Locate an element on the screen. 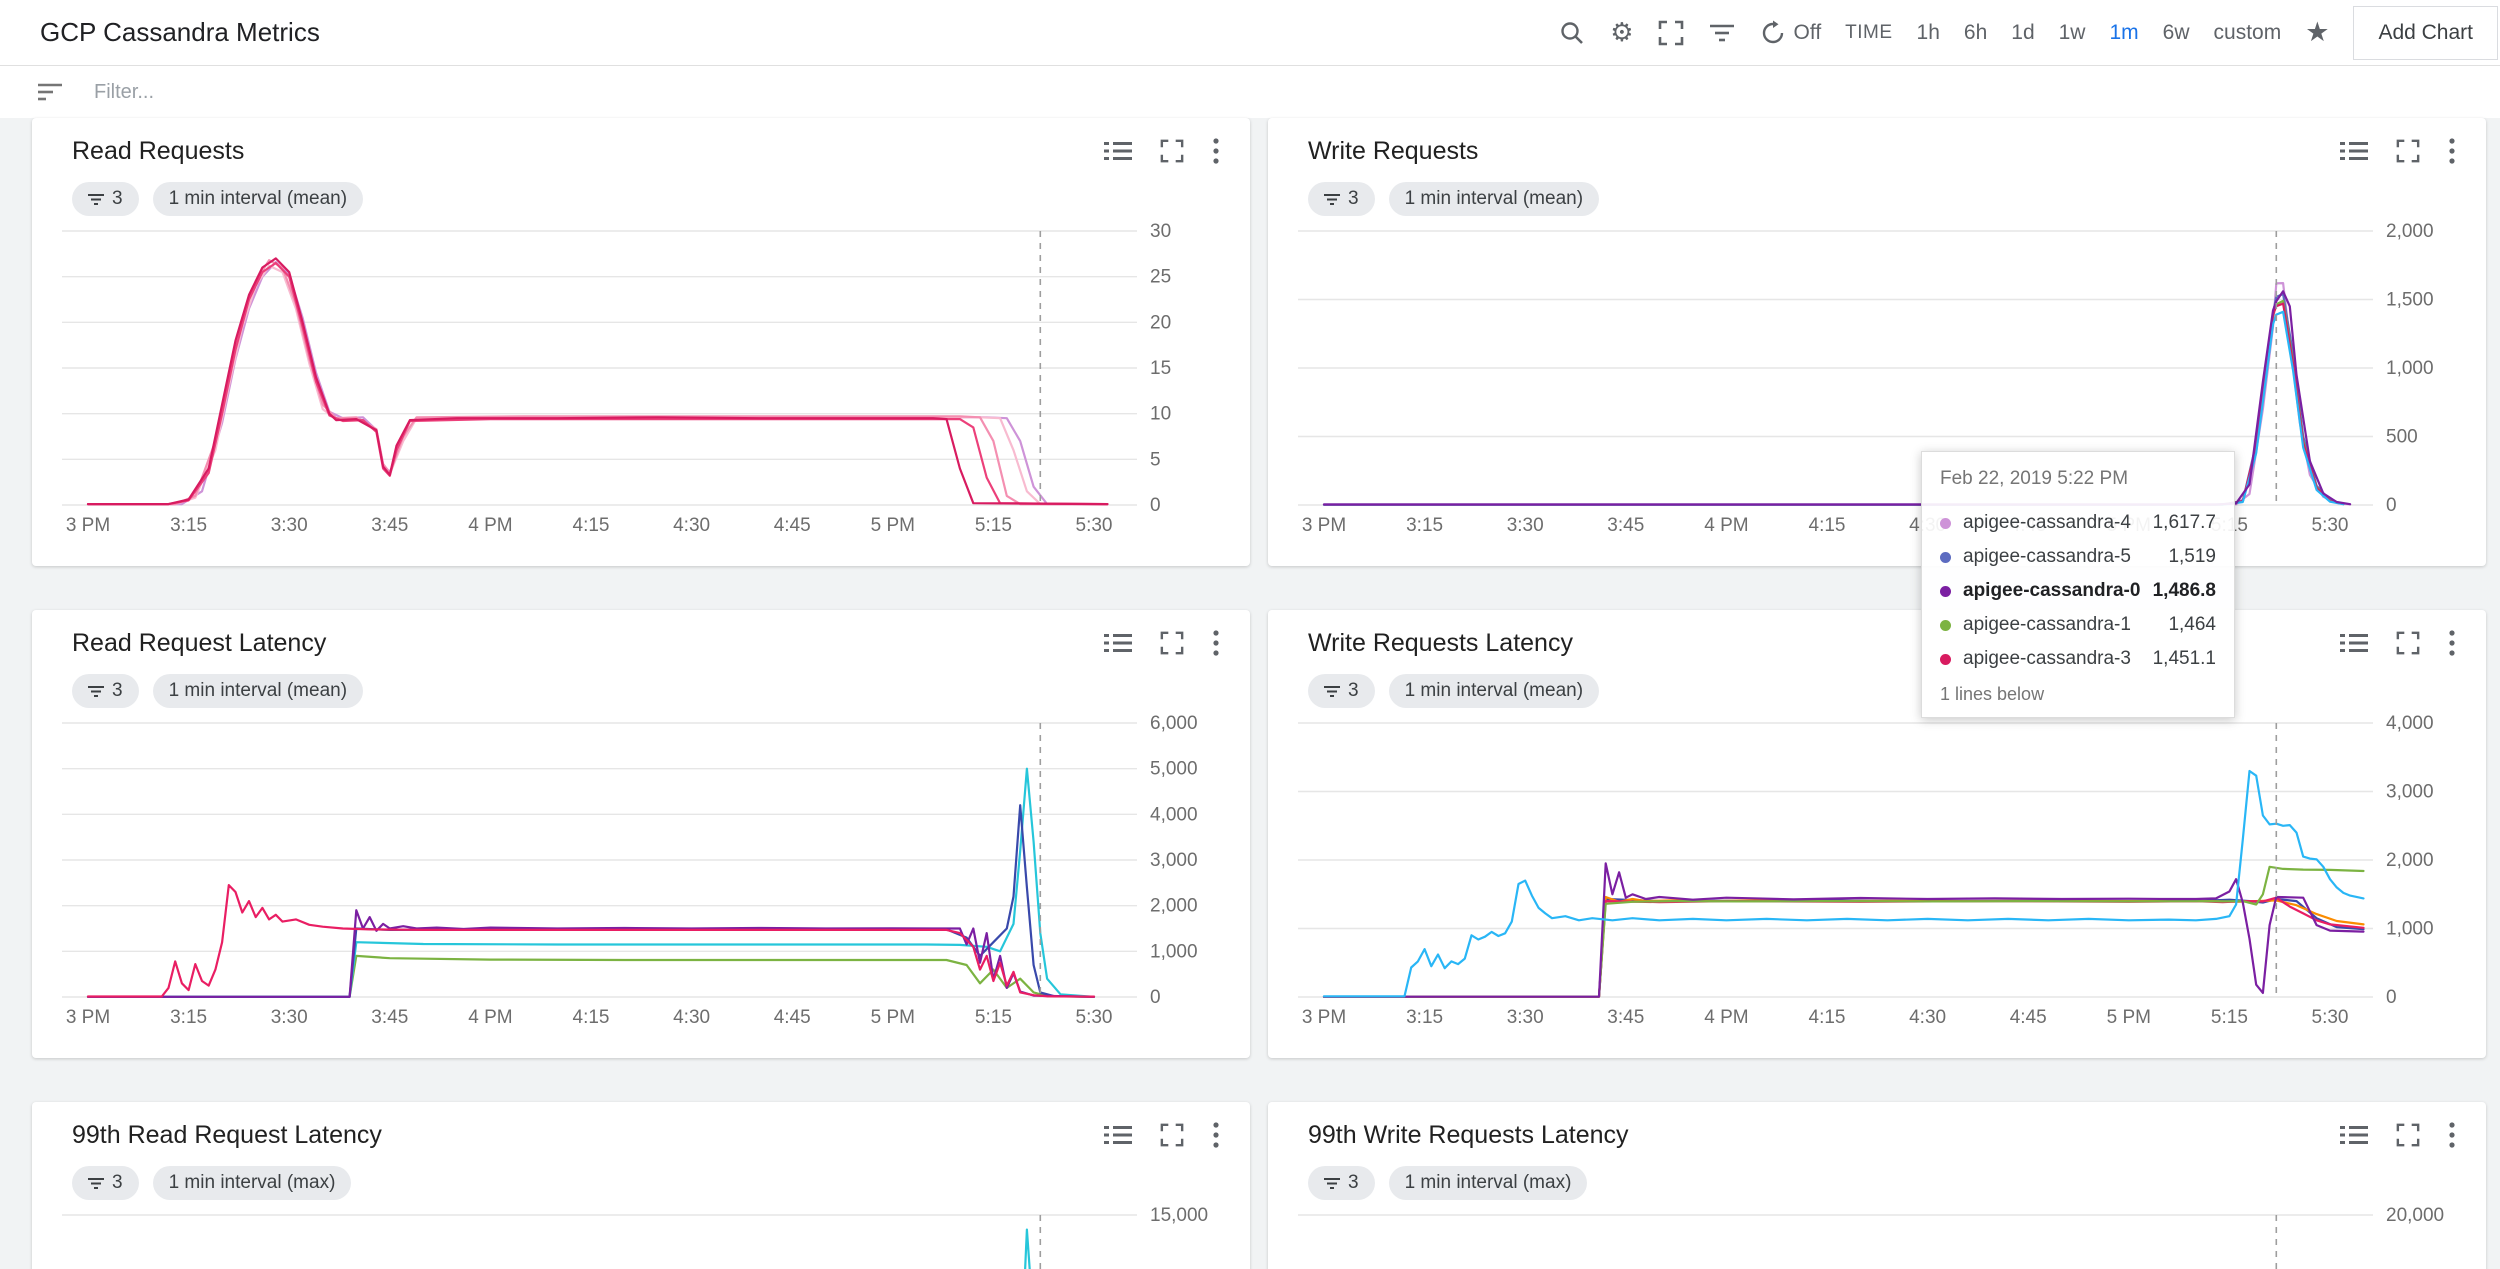 Image resolution: width=2500 pixels, height=1269 pixels. range-6w: 6w is located at coordinates (2176, 32).